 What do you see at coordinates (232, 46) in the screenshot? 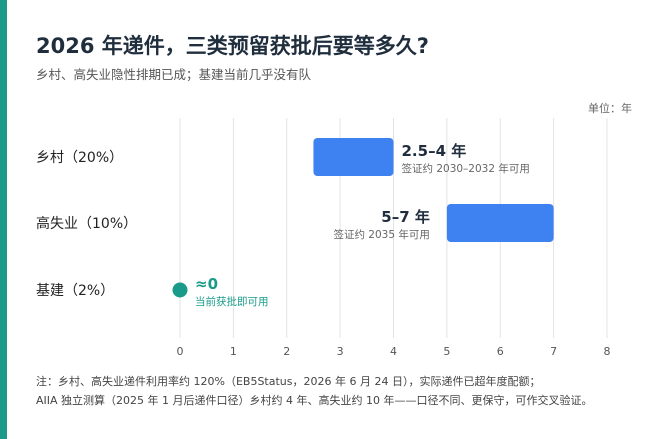
I see `chart-title: 2026 年递件，三类预留获批后要等多久?` at bounding box center [232, 46].